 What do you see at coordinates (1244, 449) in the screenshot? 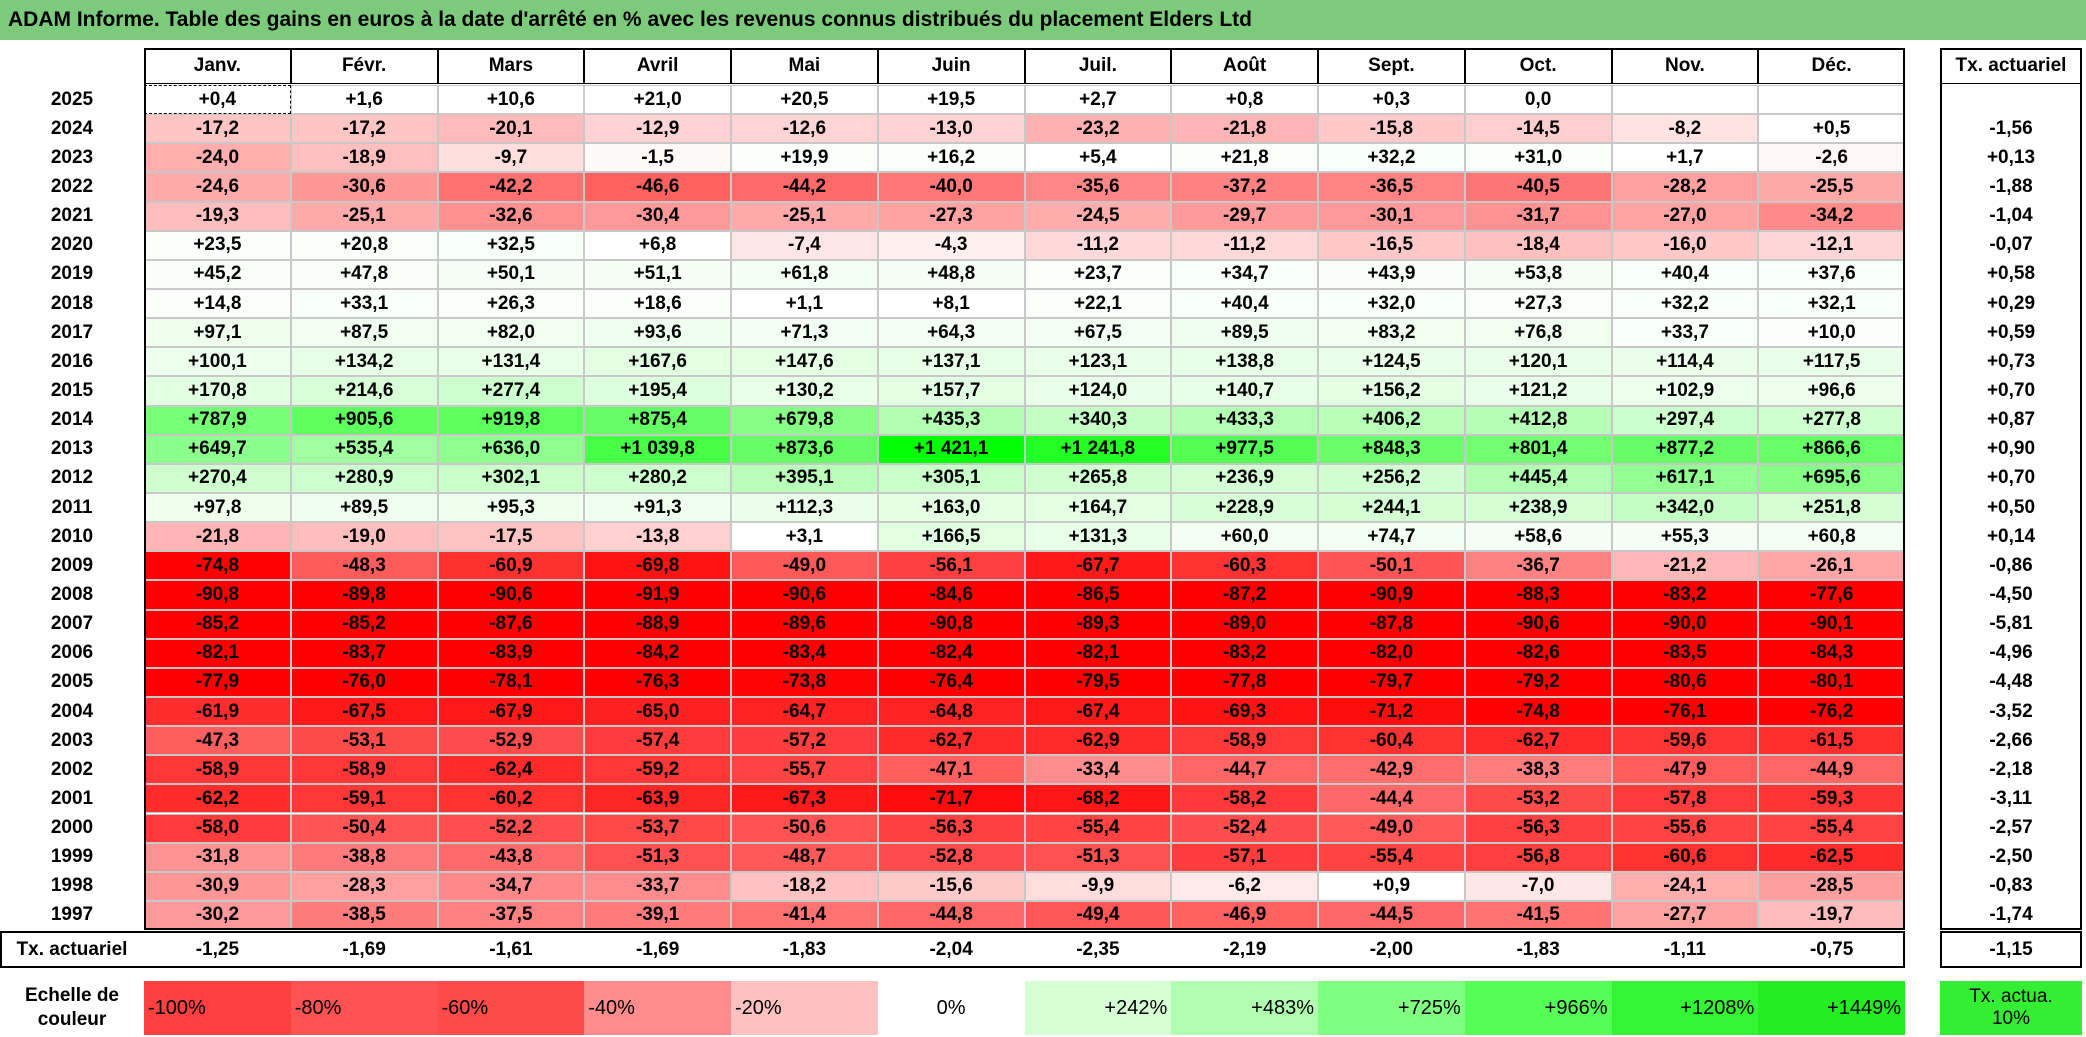
I see `cell: +977,5` at bounding box center [1244, 449].